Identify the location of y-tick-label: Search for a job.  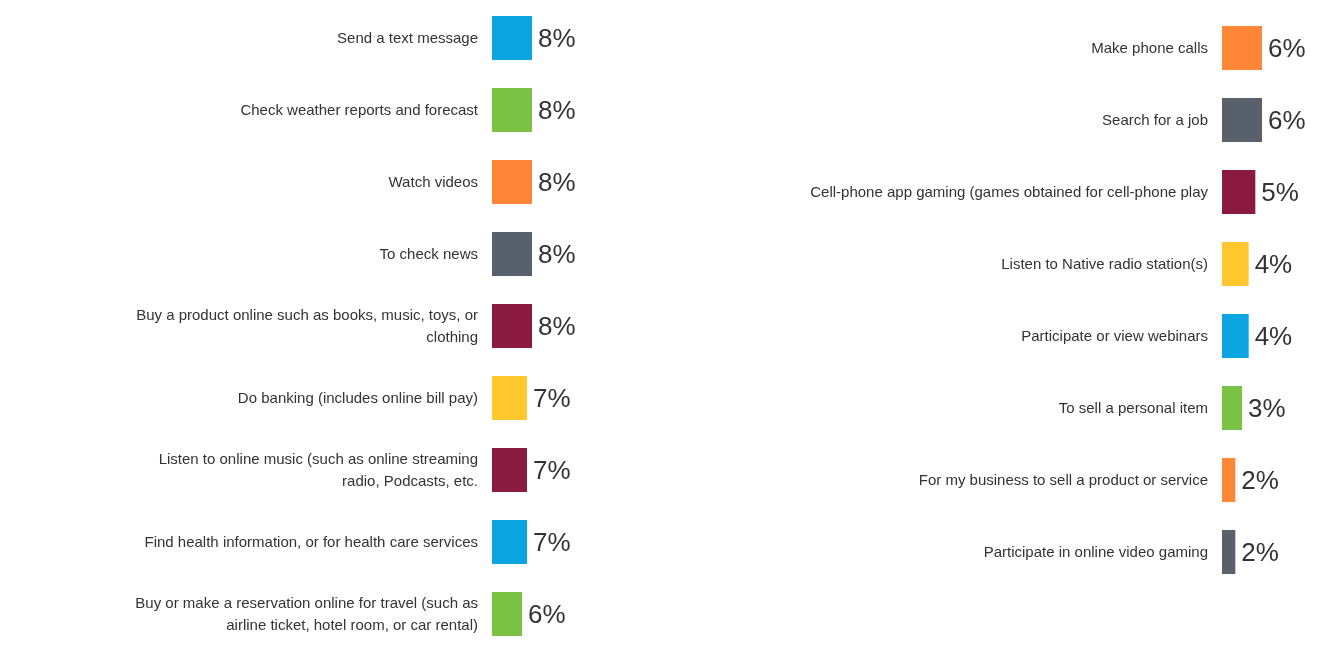
(1155, 119).